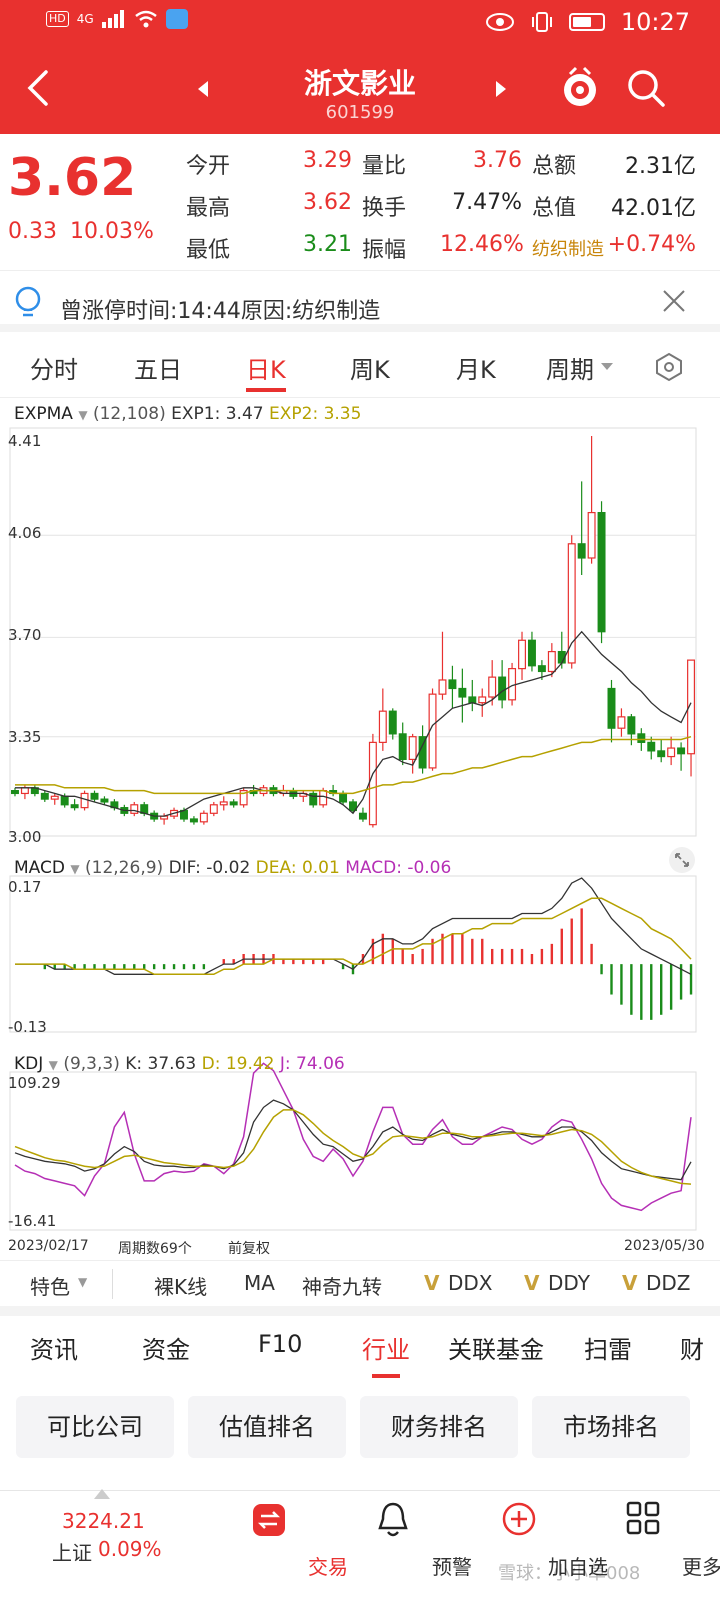 Image resolution: width=720 pixels, height=1600 pixels. I want to click on tab-weekly-k: 周K, so click(370, 370).